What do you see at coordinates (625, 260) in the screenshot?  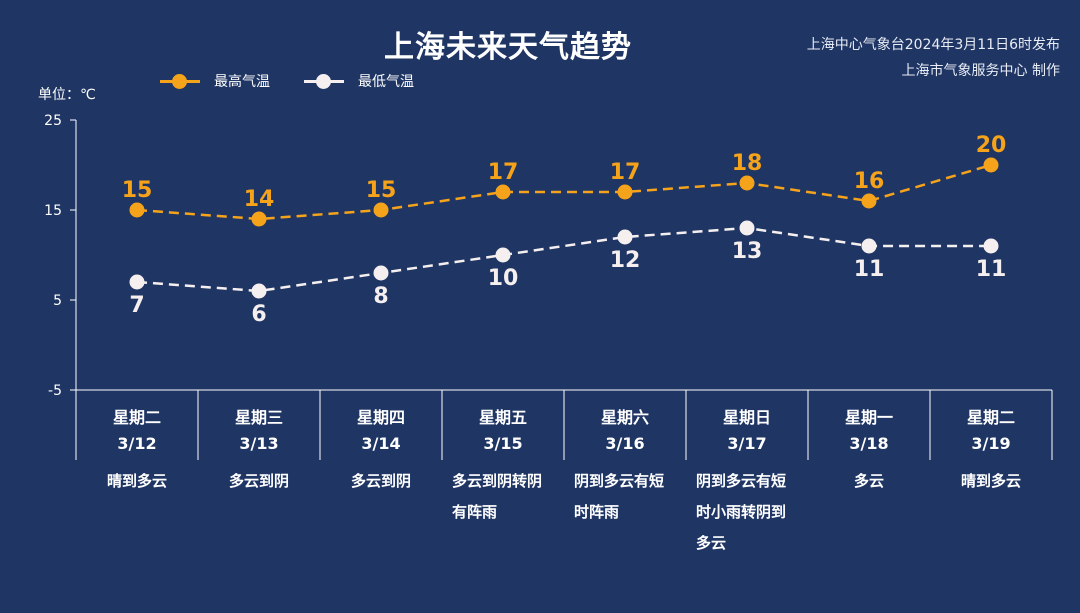 I see `low-temp-label: 12` at bounding box center [625, 260].